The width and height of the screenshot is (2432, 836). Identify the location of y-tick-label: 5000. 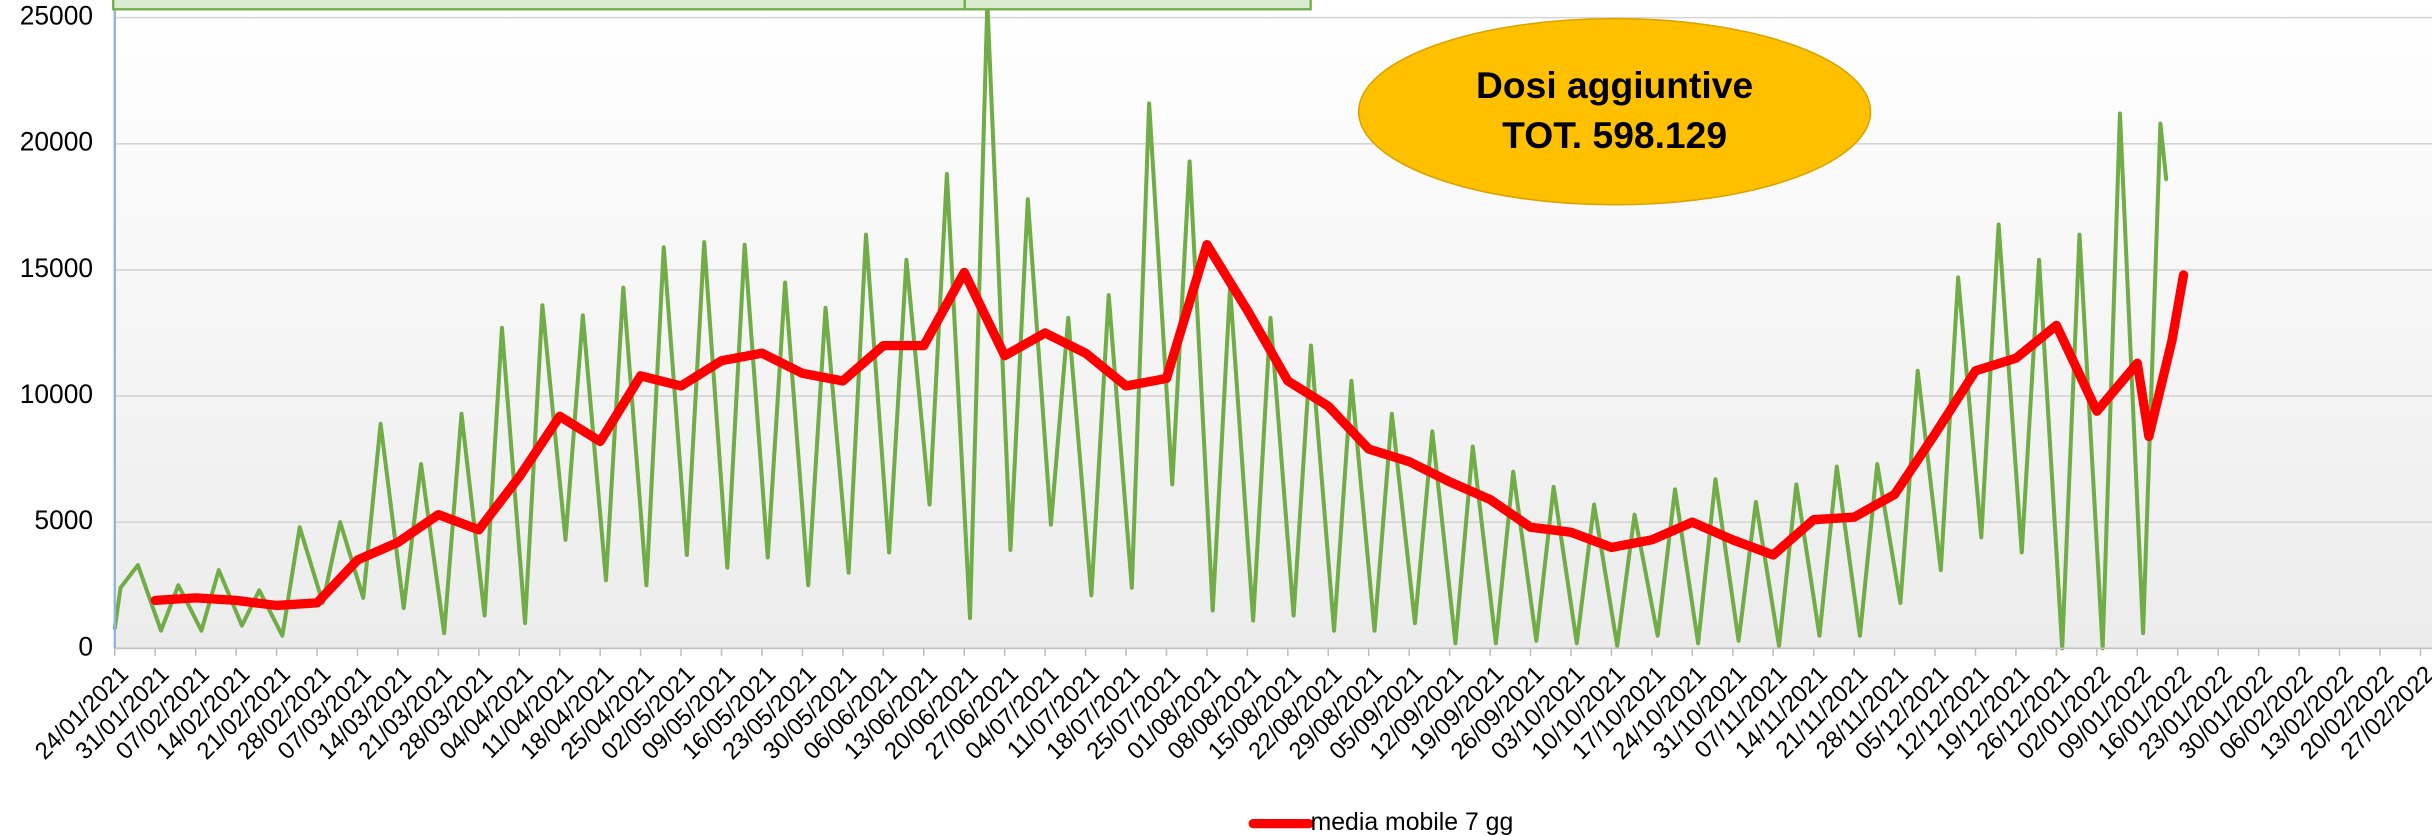
(63, 520).